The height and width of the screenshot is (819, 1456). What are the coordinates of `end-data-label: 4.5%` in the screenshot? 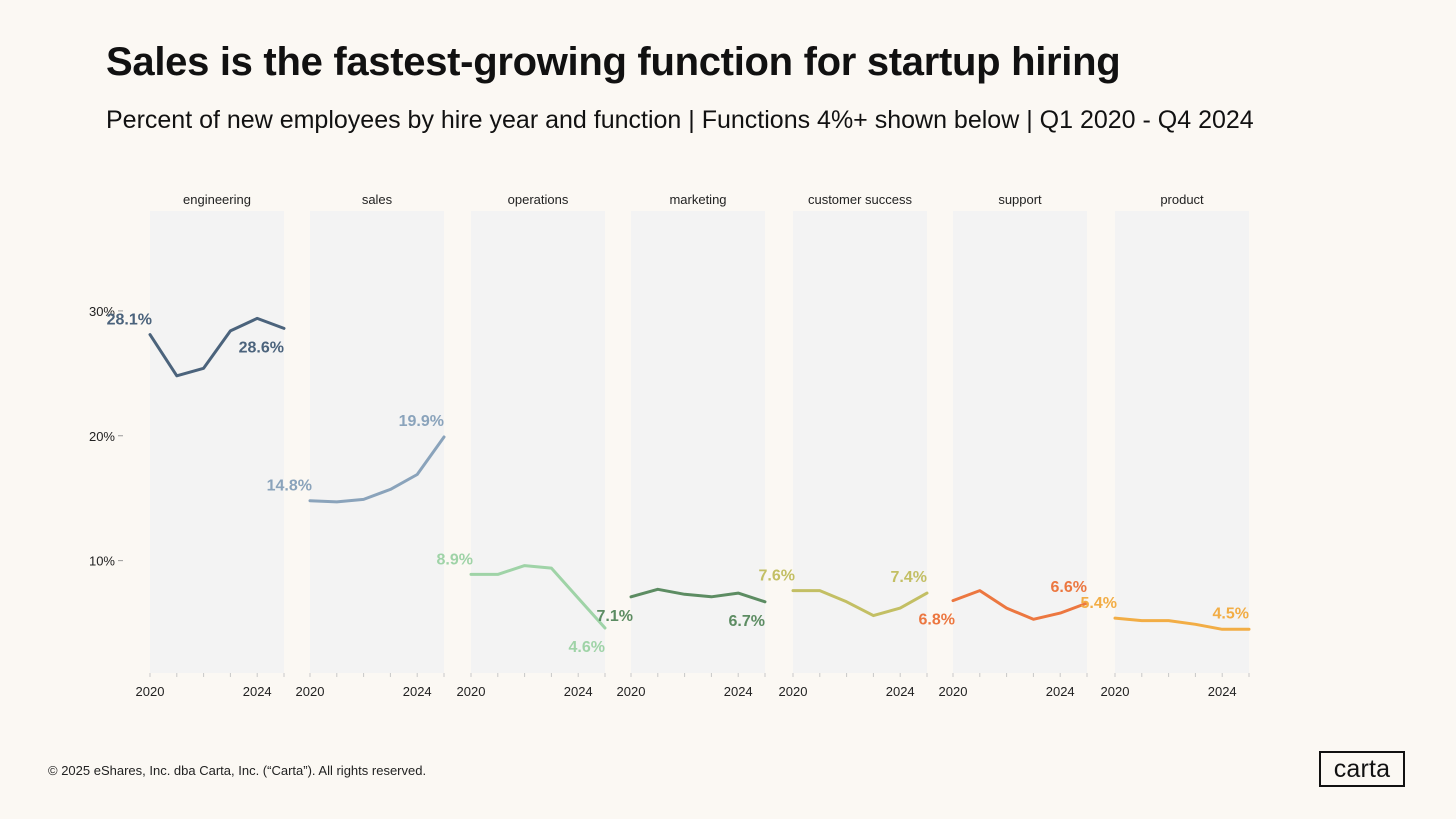 It's located at (1231, 613).